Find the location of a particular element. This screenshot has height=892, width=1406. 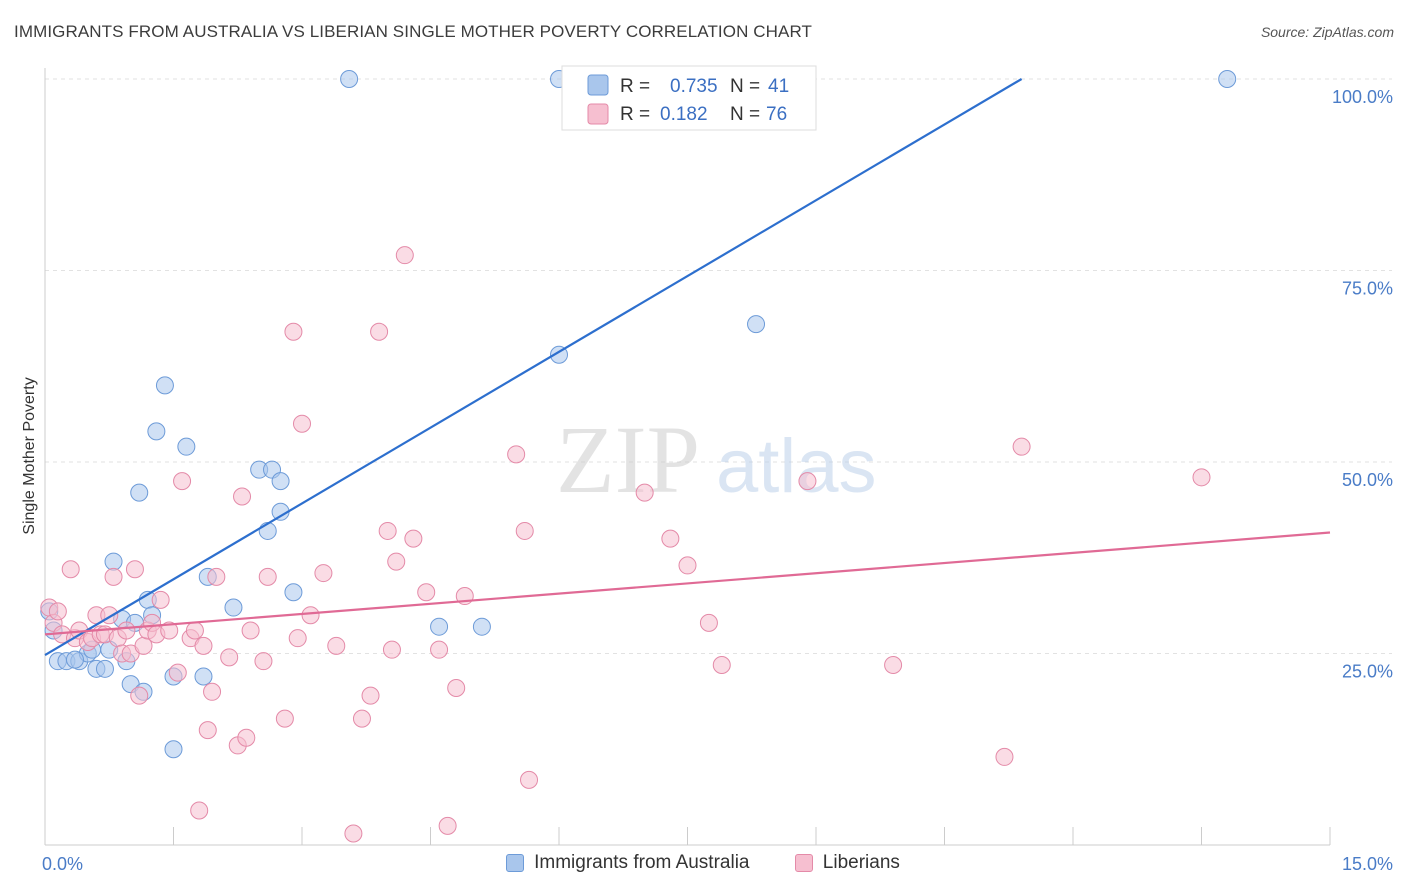

chart-source: Source: ZipAtlas.com is located at coordinates (1327, 32).